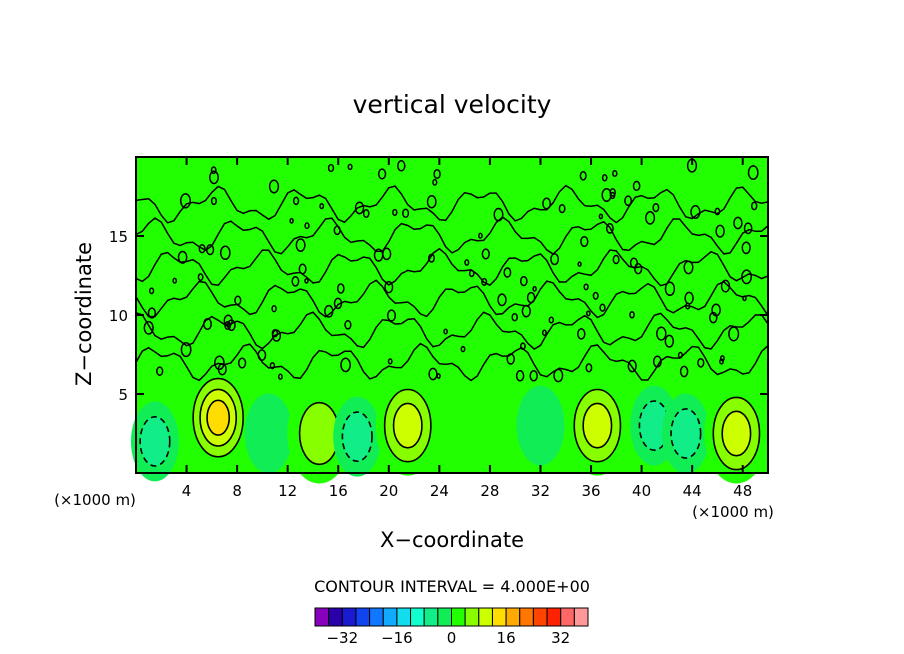 This screenshot has width=904, height=654. I want to click on x-unit-right: (×1000 m), so click(733, 512).